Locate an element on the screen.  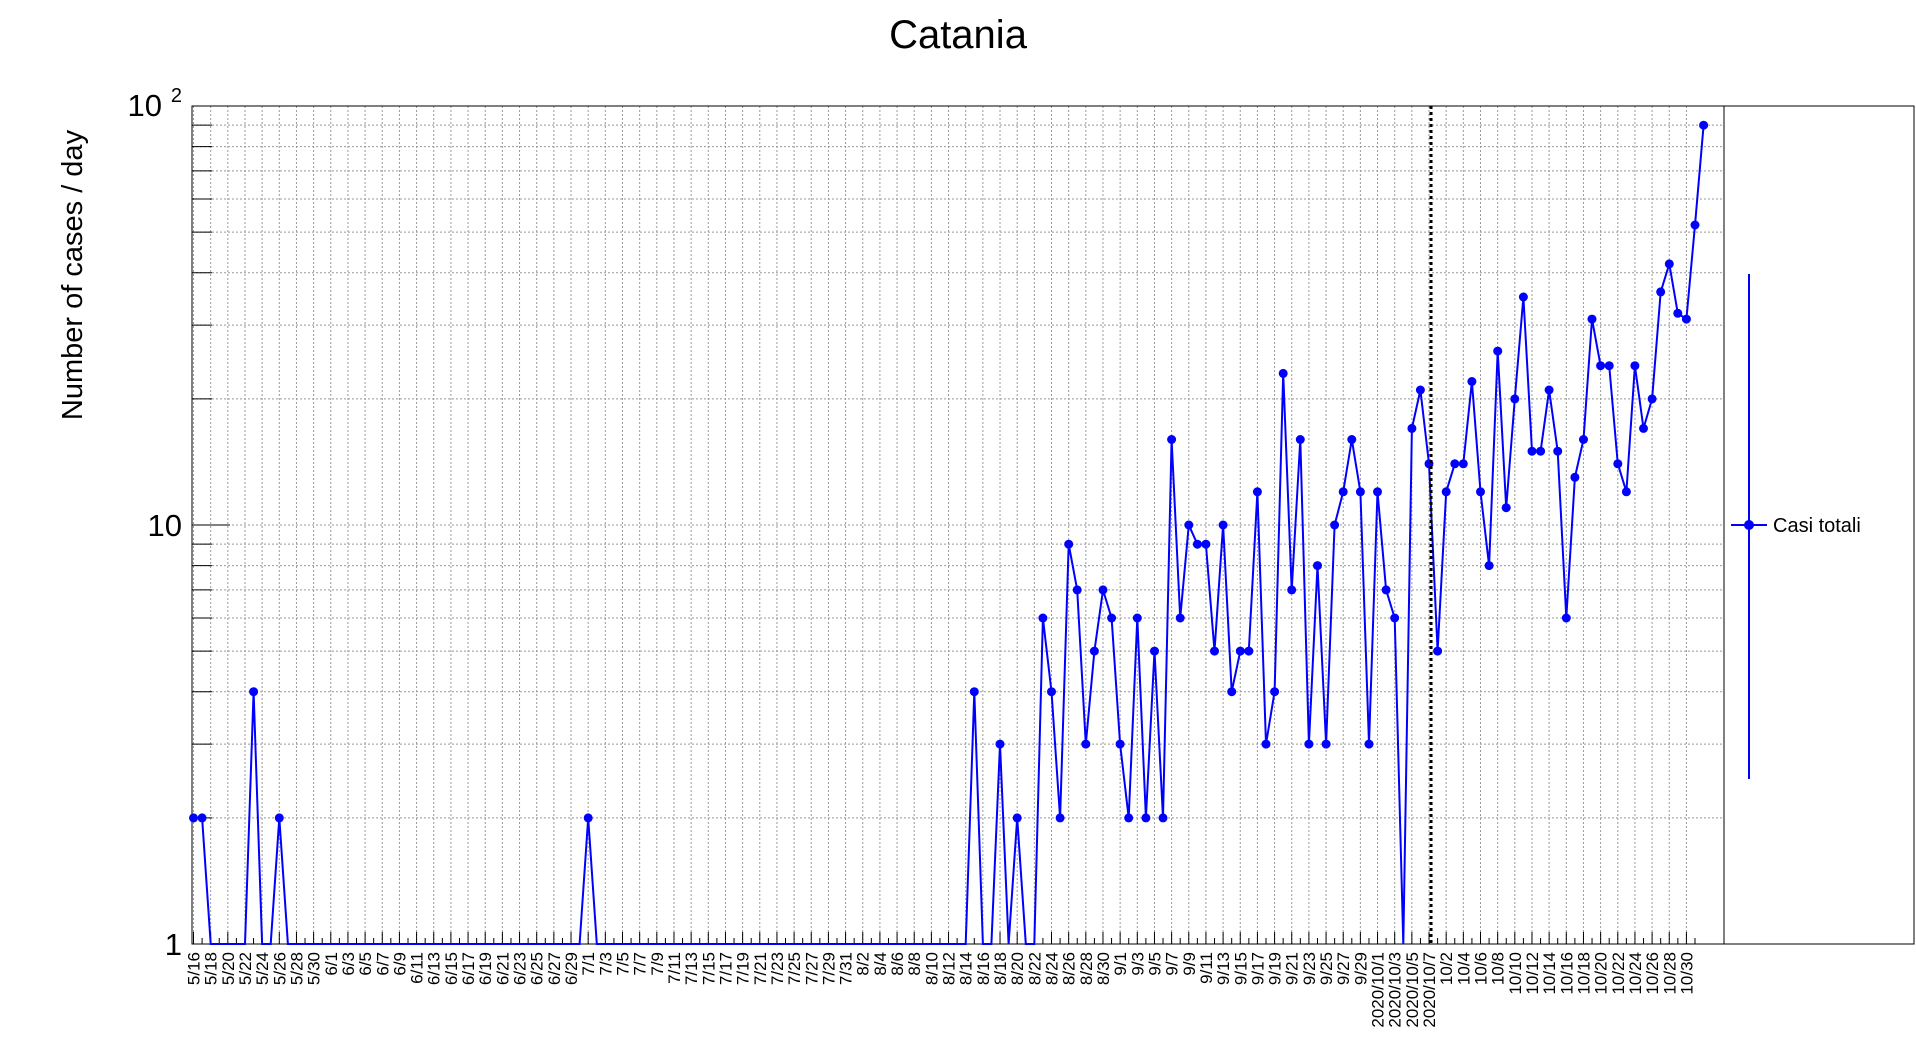
x-tick-label: 7/9 is located at coordinates (657, 964).